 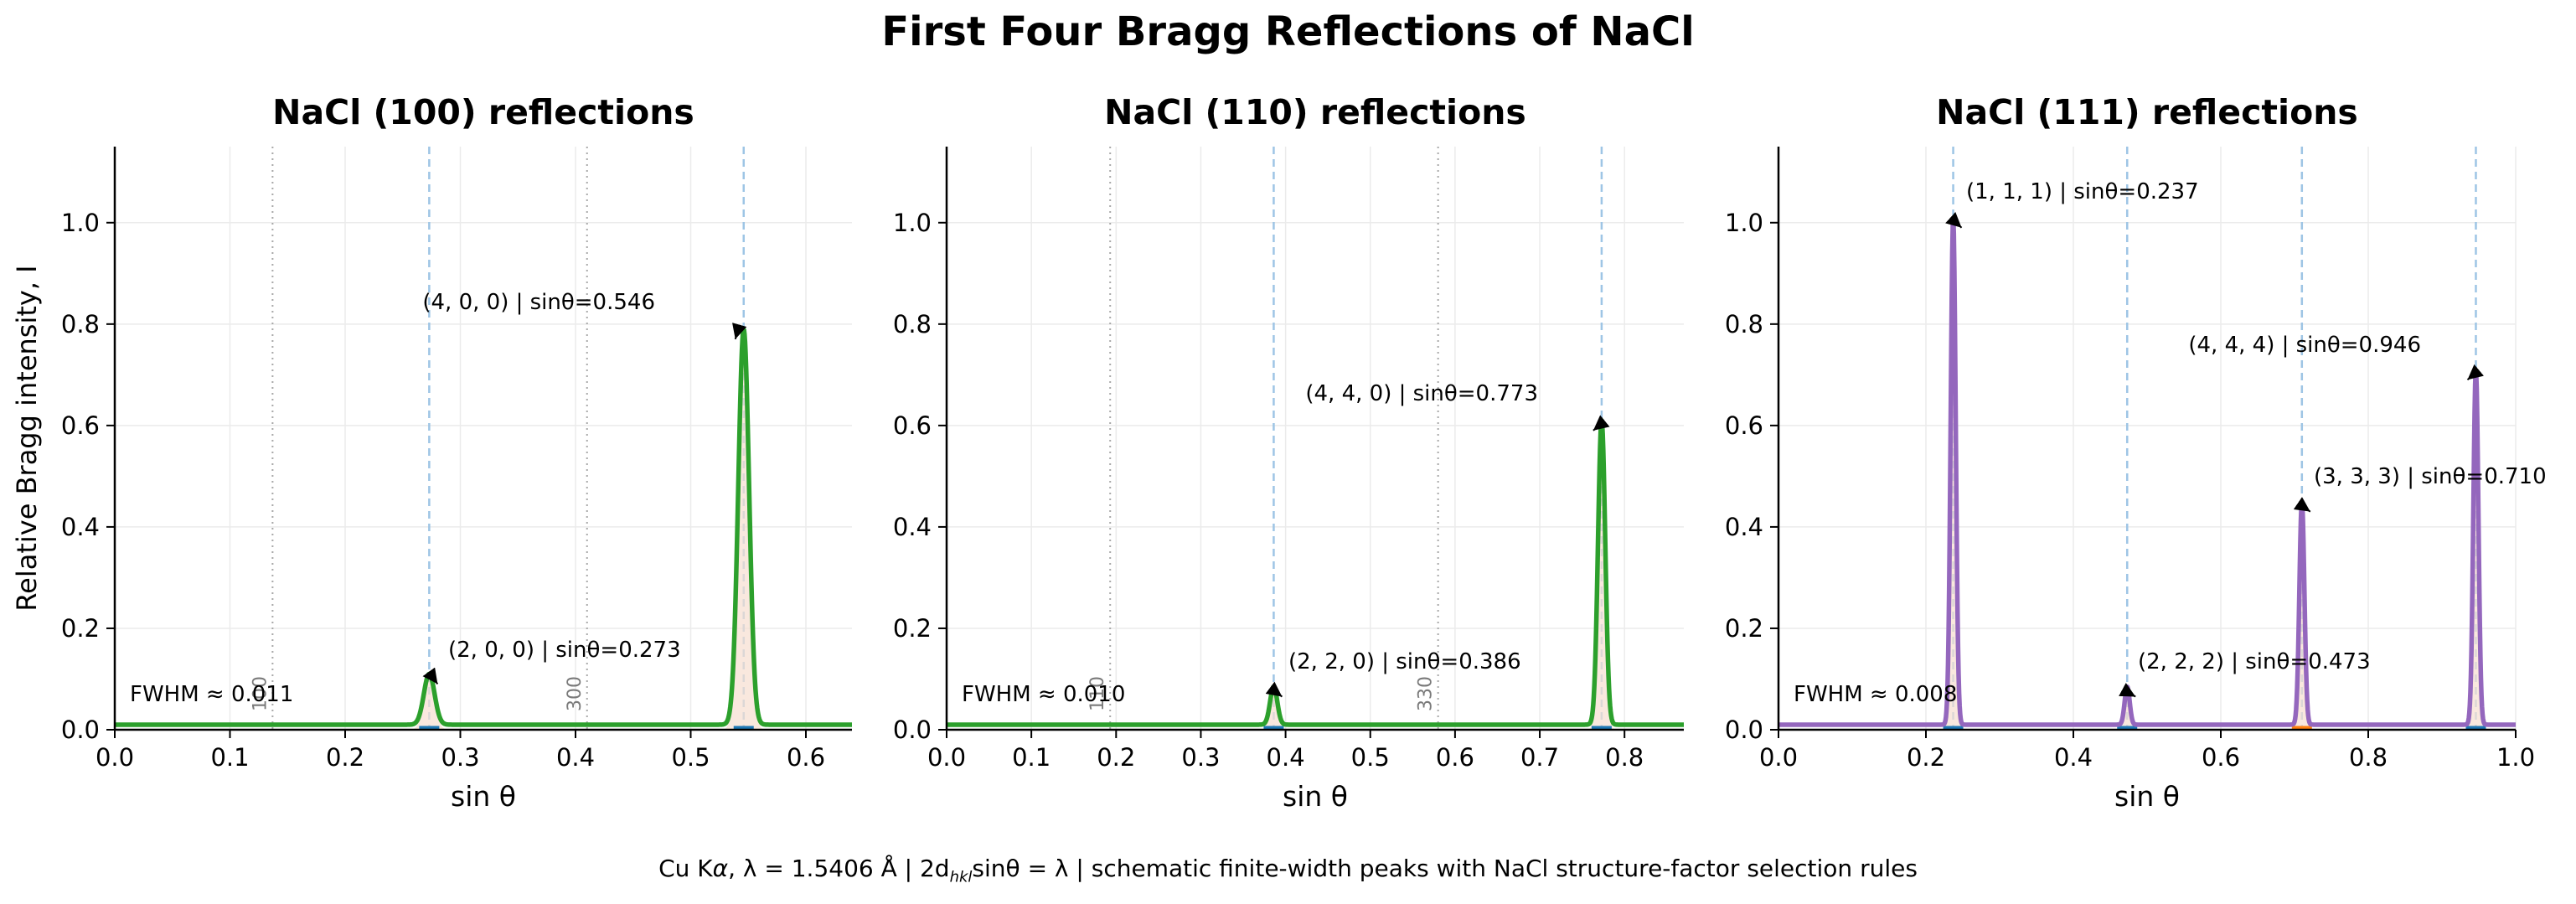 What do you see at coordinates (2430, 476) in the screenshot?
I see `peak-annotation: (3, 3, 3) | sinθ=0.710` at bounding box center [2430, 476].